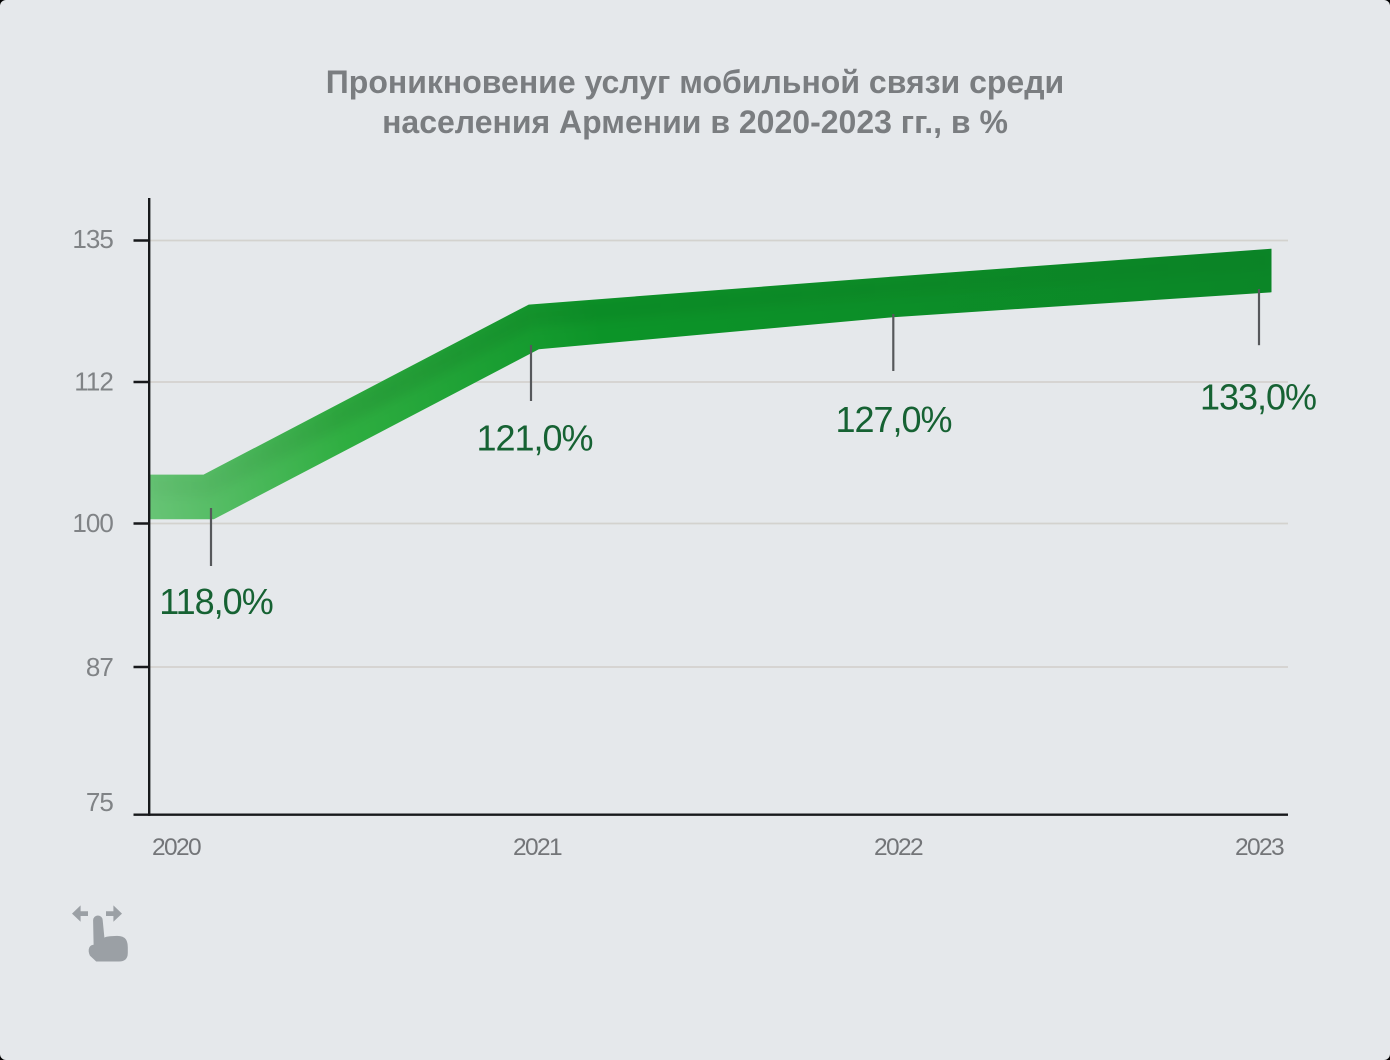 This screenshot has height=1060, width=1390. What do you see at coordinates (92, 523) in the screenshot?
I see `svg-text: 100` at bounding box center [92, 523].